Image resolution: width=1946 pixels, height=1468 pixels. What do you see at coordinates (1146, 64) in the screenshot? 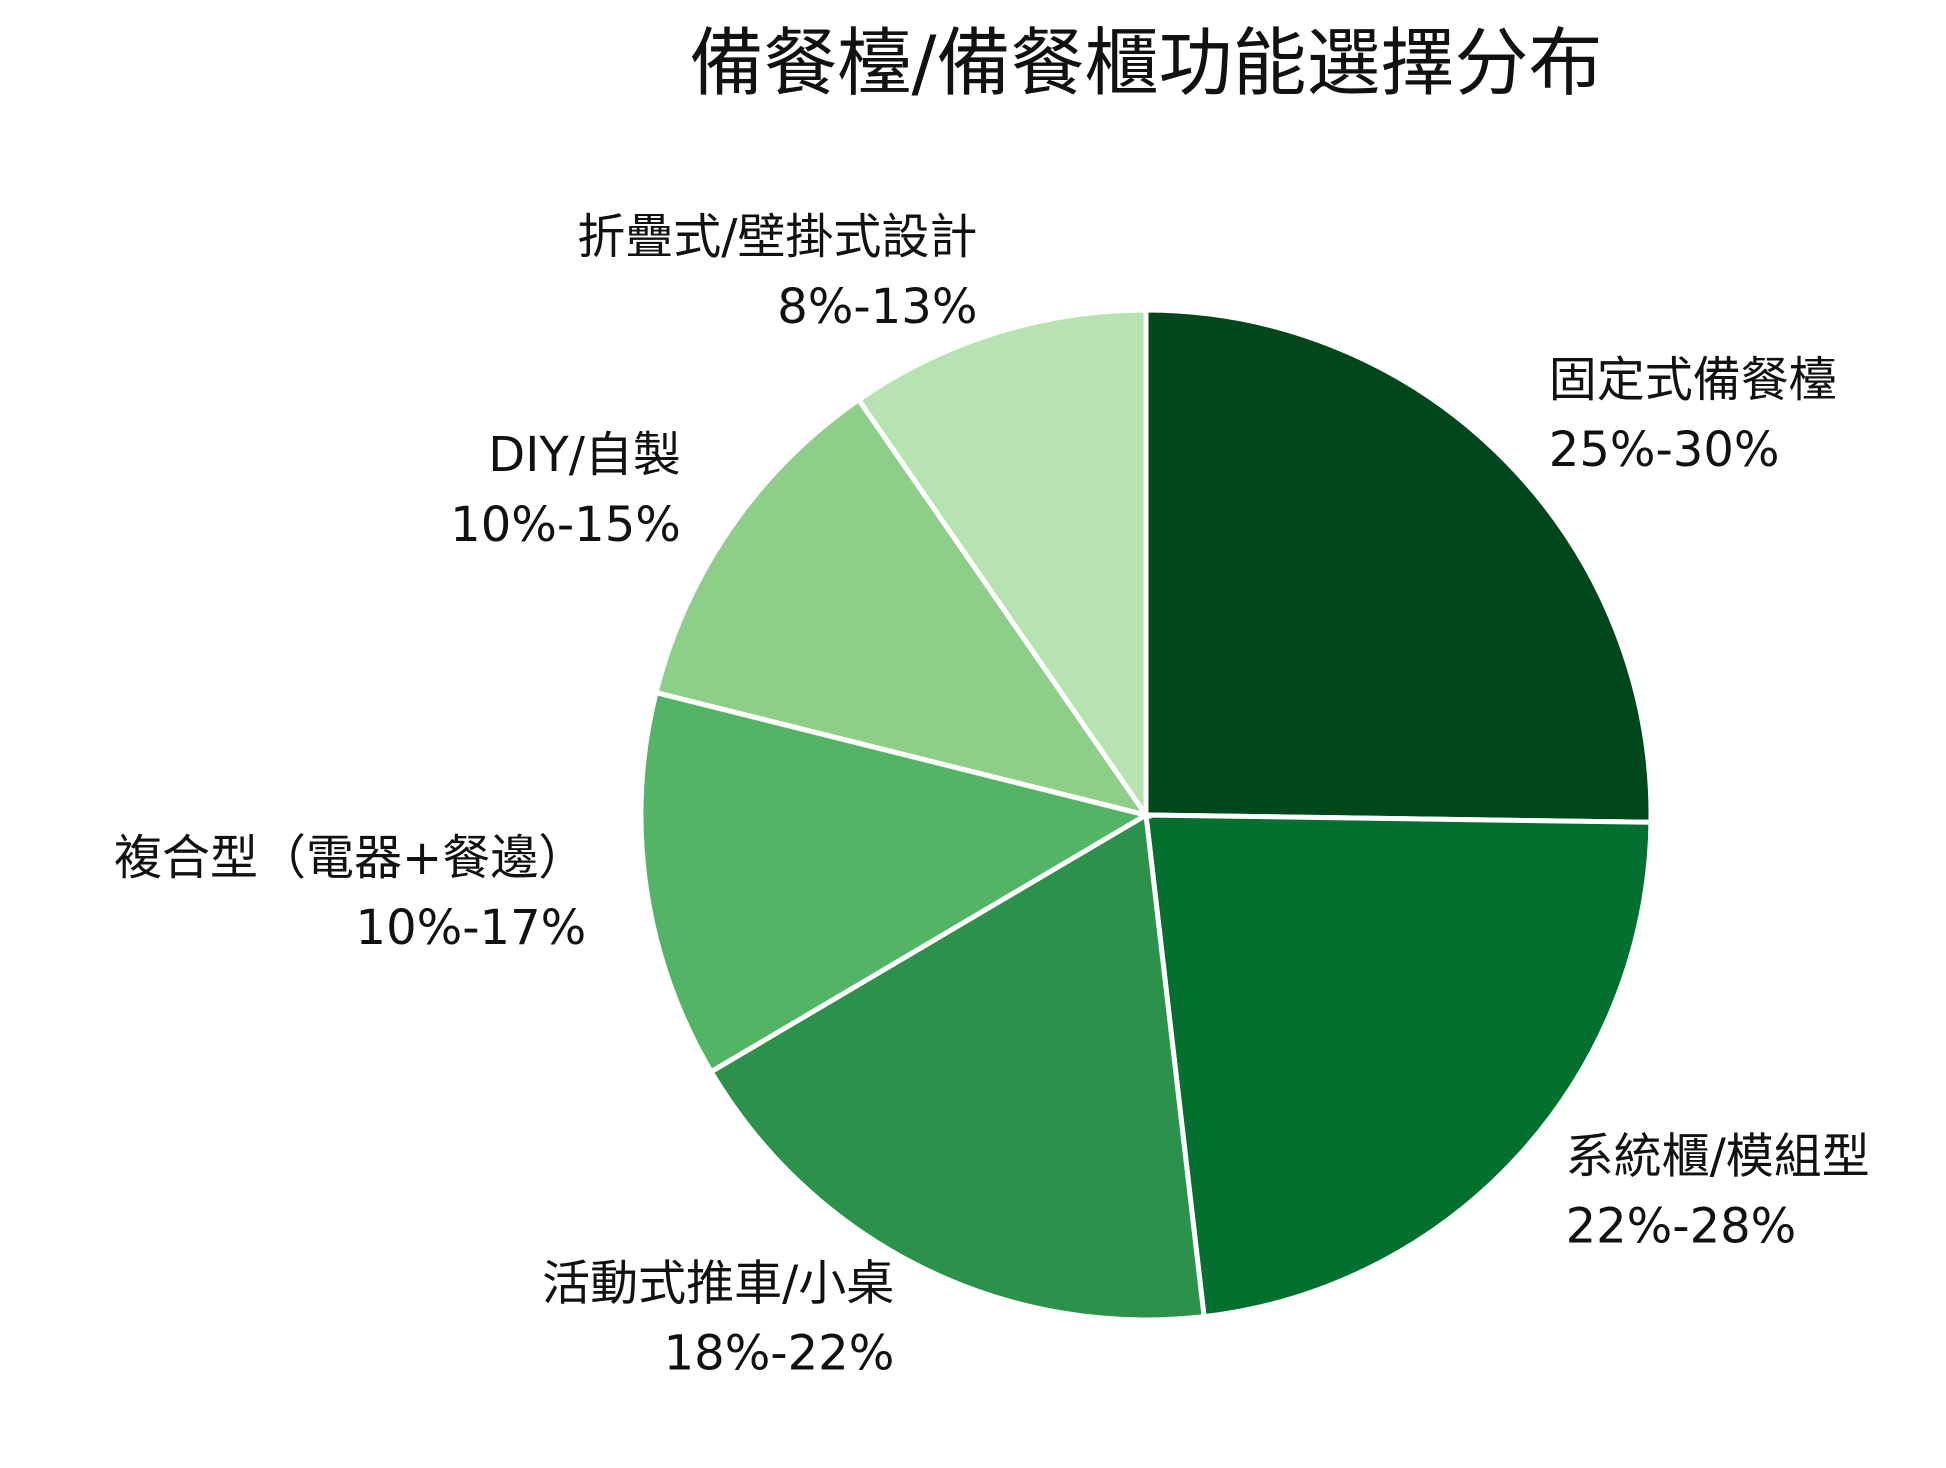
I see `chart-title: 備餐檯/備餐櫃功能選擇分布` at bounding box center [1146, 64].